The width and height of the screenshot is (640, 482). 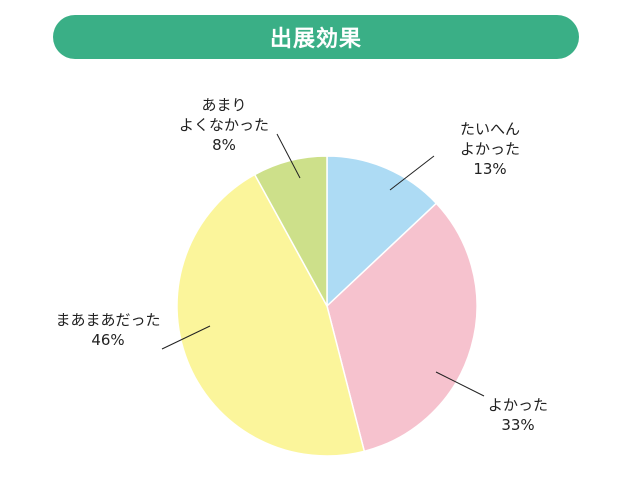 I want to click on slice-percent-label-1: 13%, so click(x=489, y=169).